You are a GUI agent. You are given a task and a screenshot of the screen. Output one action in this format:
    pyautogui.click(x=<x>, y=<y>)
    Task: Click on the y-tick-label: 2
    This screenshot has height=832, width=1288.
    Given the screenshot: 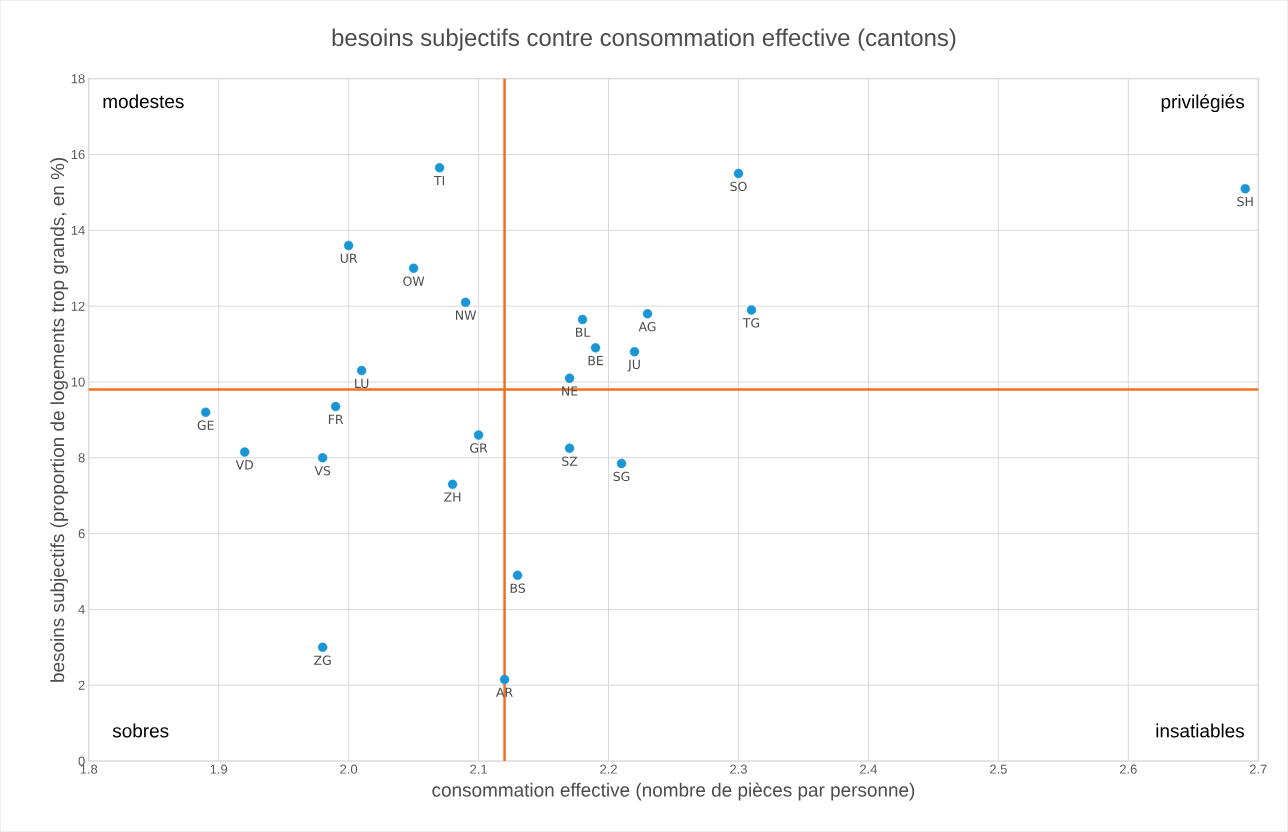 What is the action you would take?
    pyautogui.click(x=81, y=685)
    